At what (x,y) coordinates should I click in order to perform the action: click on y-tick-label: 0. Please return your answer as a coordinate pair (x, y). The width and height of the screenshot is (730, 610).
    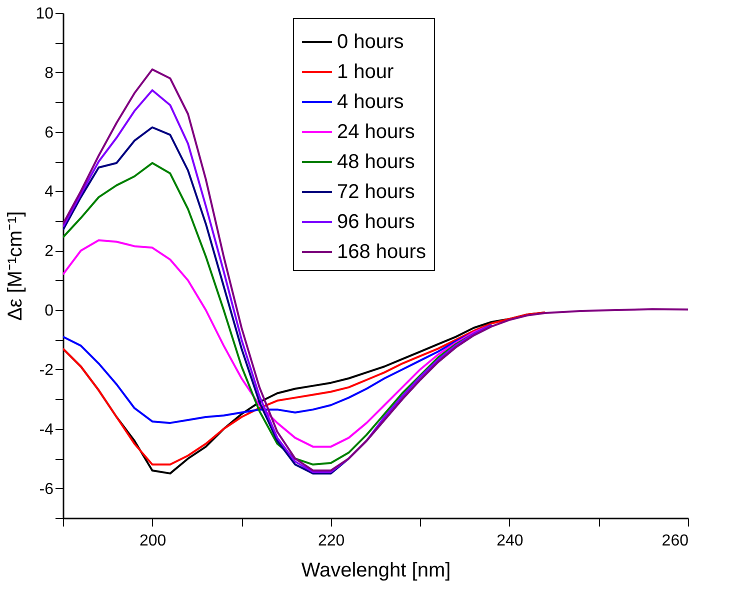
    Looking at the image, I should click on (49, 311).